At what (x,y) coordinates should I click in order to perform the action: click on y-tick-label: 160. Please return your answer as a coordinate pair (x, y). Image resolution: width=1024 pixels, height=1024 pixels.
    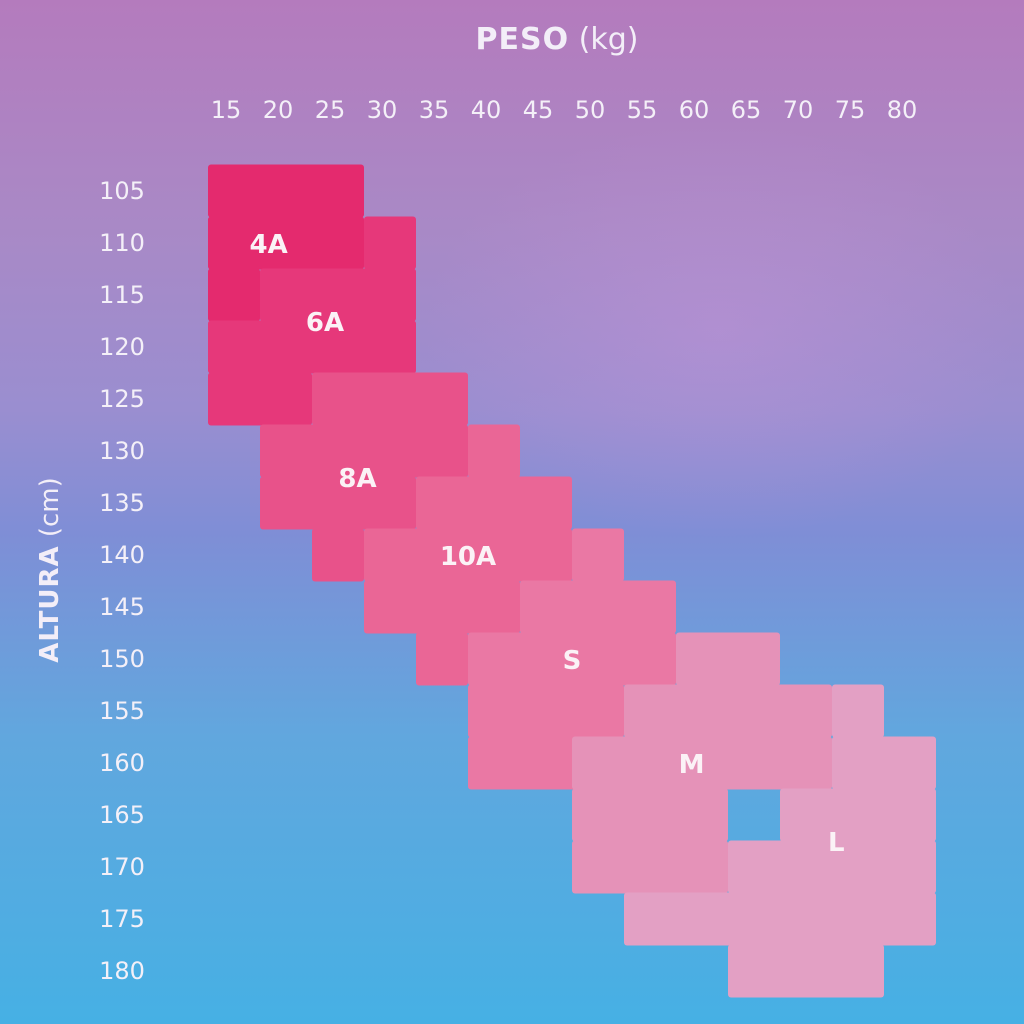
    Looking at the image, I should click on (122, 763).